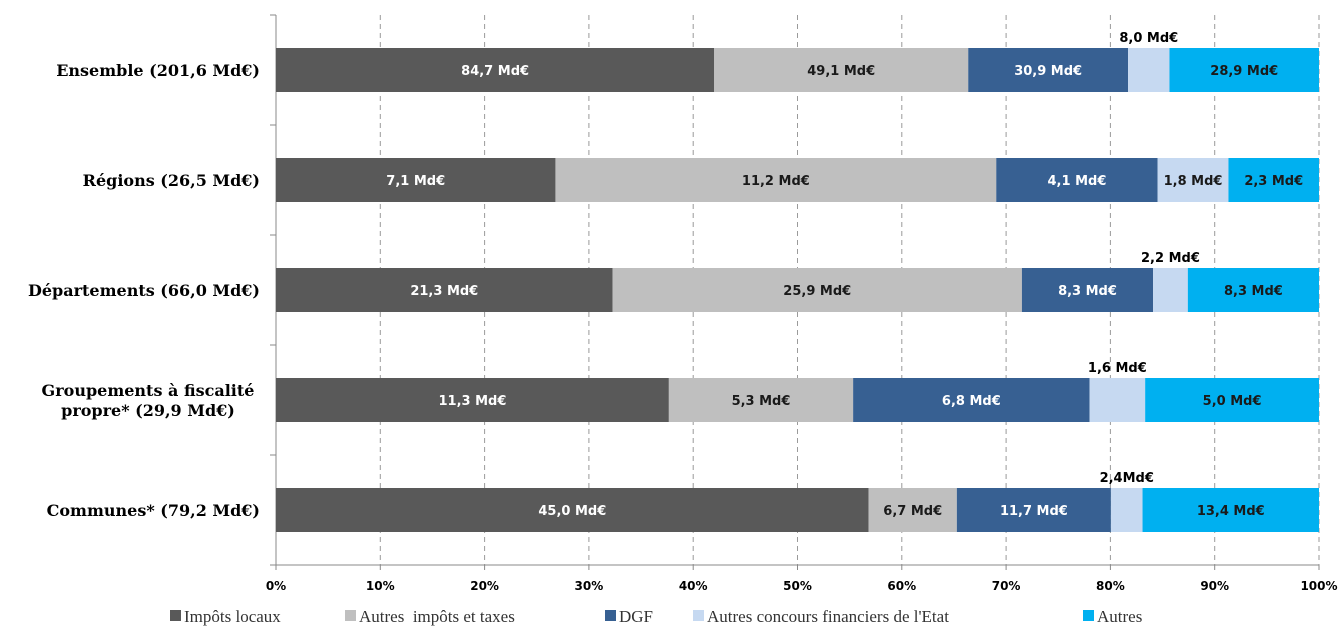 This screenshot has height=632, width=1338. Describe the element at coordinates (1110, 586) in the screenshot. I see `x-tick-label: 80%` at that location.